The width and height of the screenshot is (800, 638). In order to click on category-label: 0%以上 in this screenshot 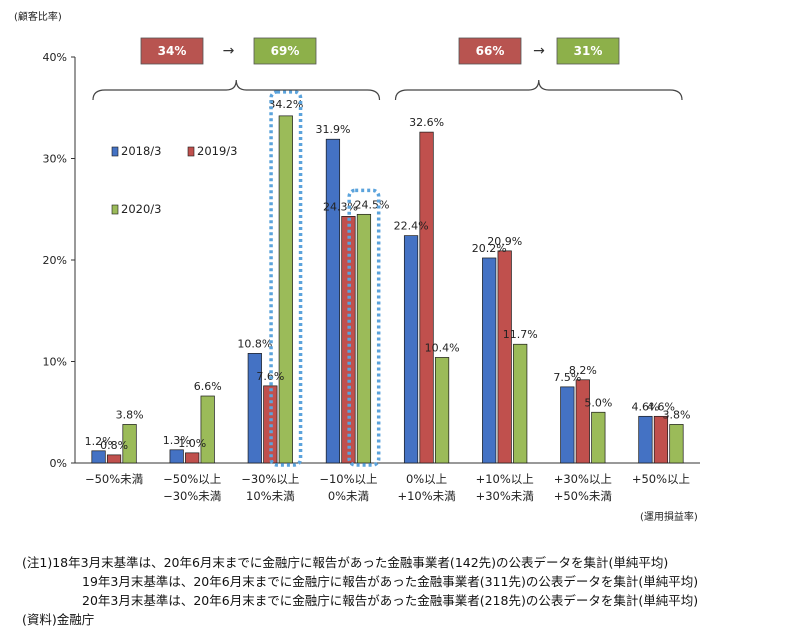, I will do `click(426, 479)`.